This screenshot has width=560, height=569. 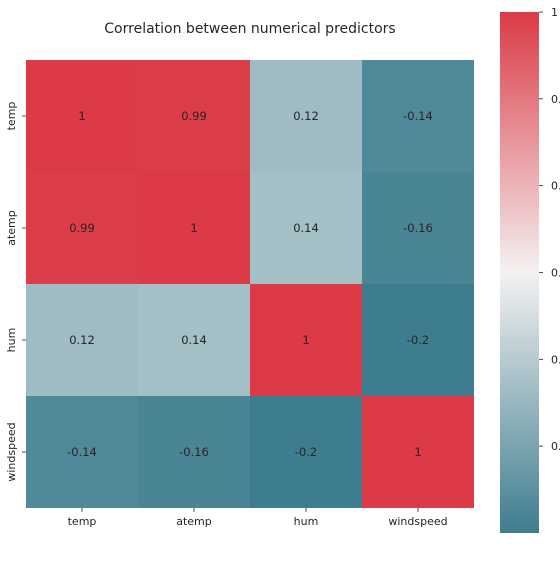 What do you see at coordinates (82, 521) in the screenshot?
I see `x-tick-label: temp` at bounding box center [82, 521].